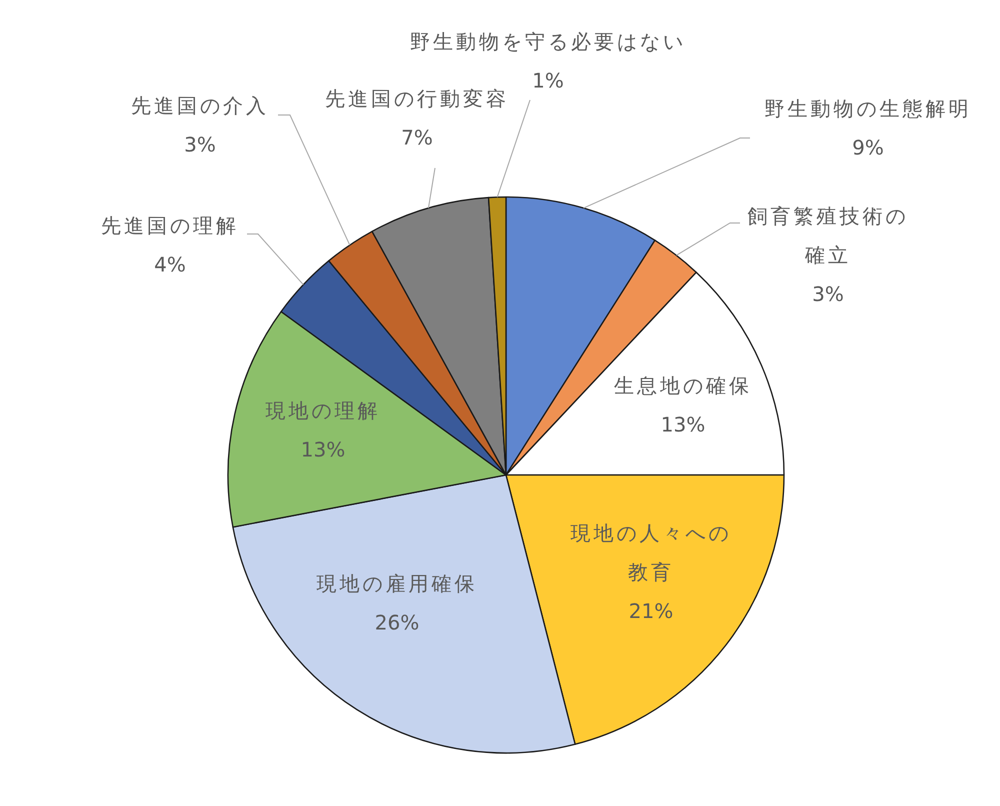 This screenshot has width=1000, height=806. What do you see at coordinates (397, 584) in the screenshot?
I see `slice-label: 現地の雇用確保` at bounding box center [397, 584].